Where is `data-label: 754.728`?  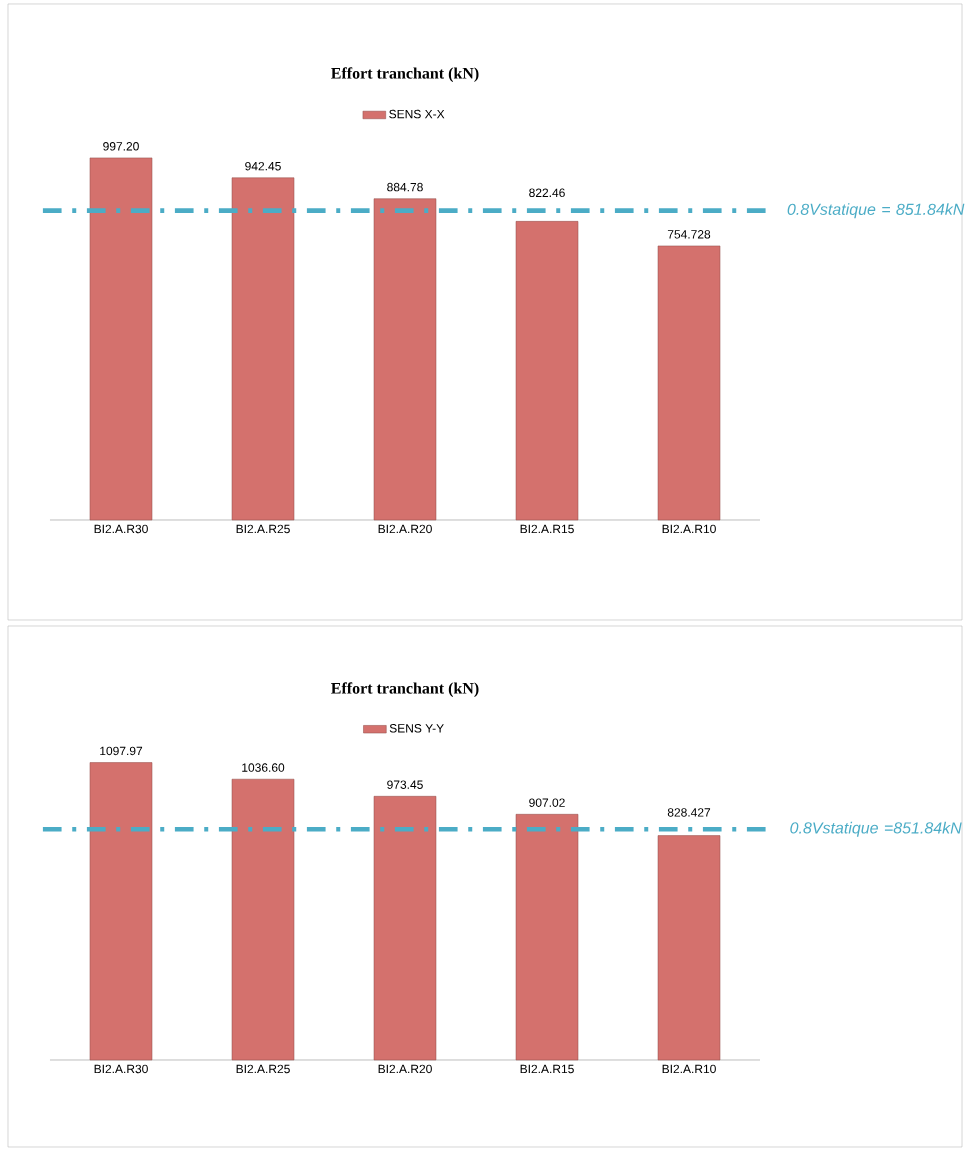
data-label: 754.728 is located at coordinates (689, 234).